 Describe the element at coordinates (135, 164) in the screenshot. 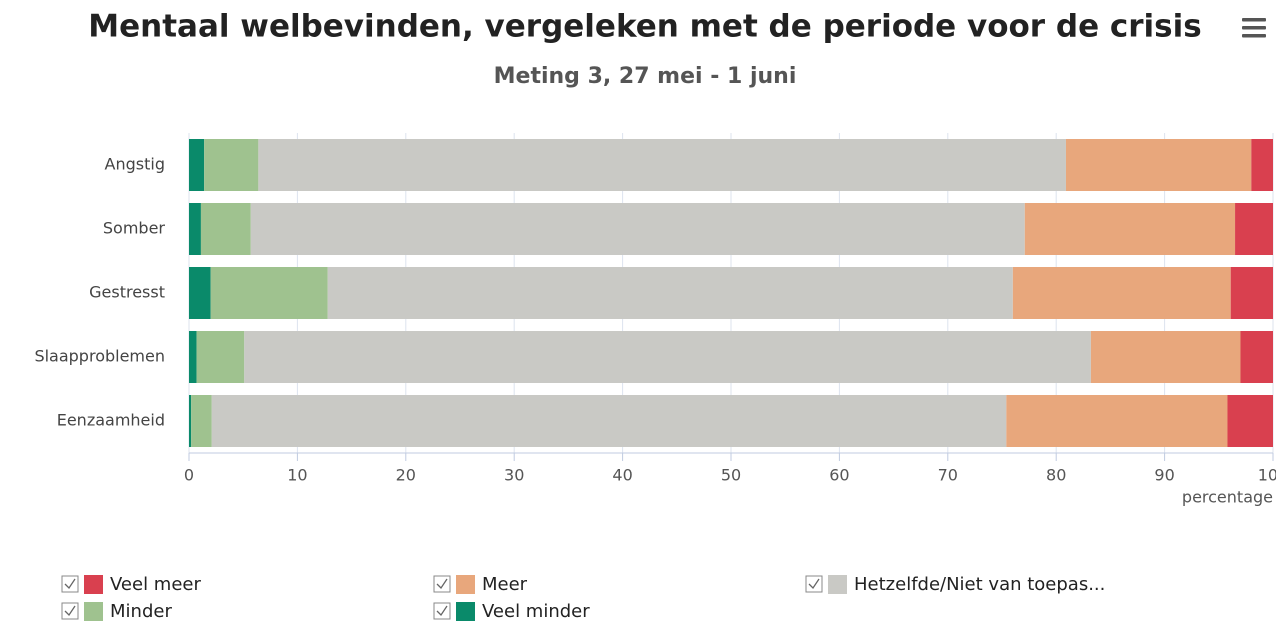

I see `y-tick-label: Angstig` at that location.